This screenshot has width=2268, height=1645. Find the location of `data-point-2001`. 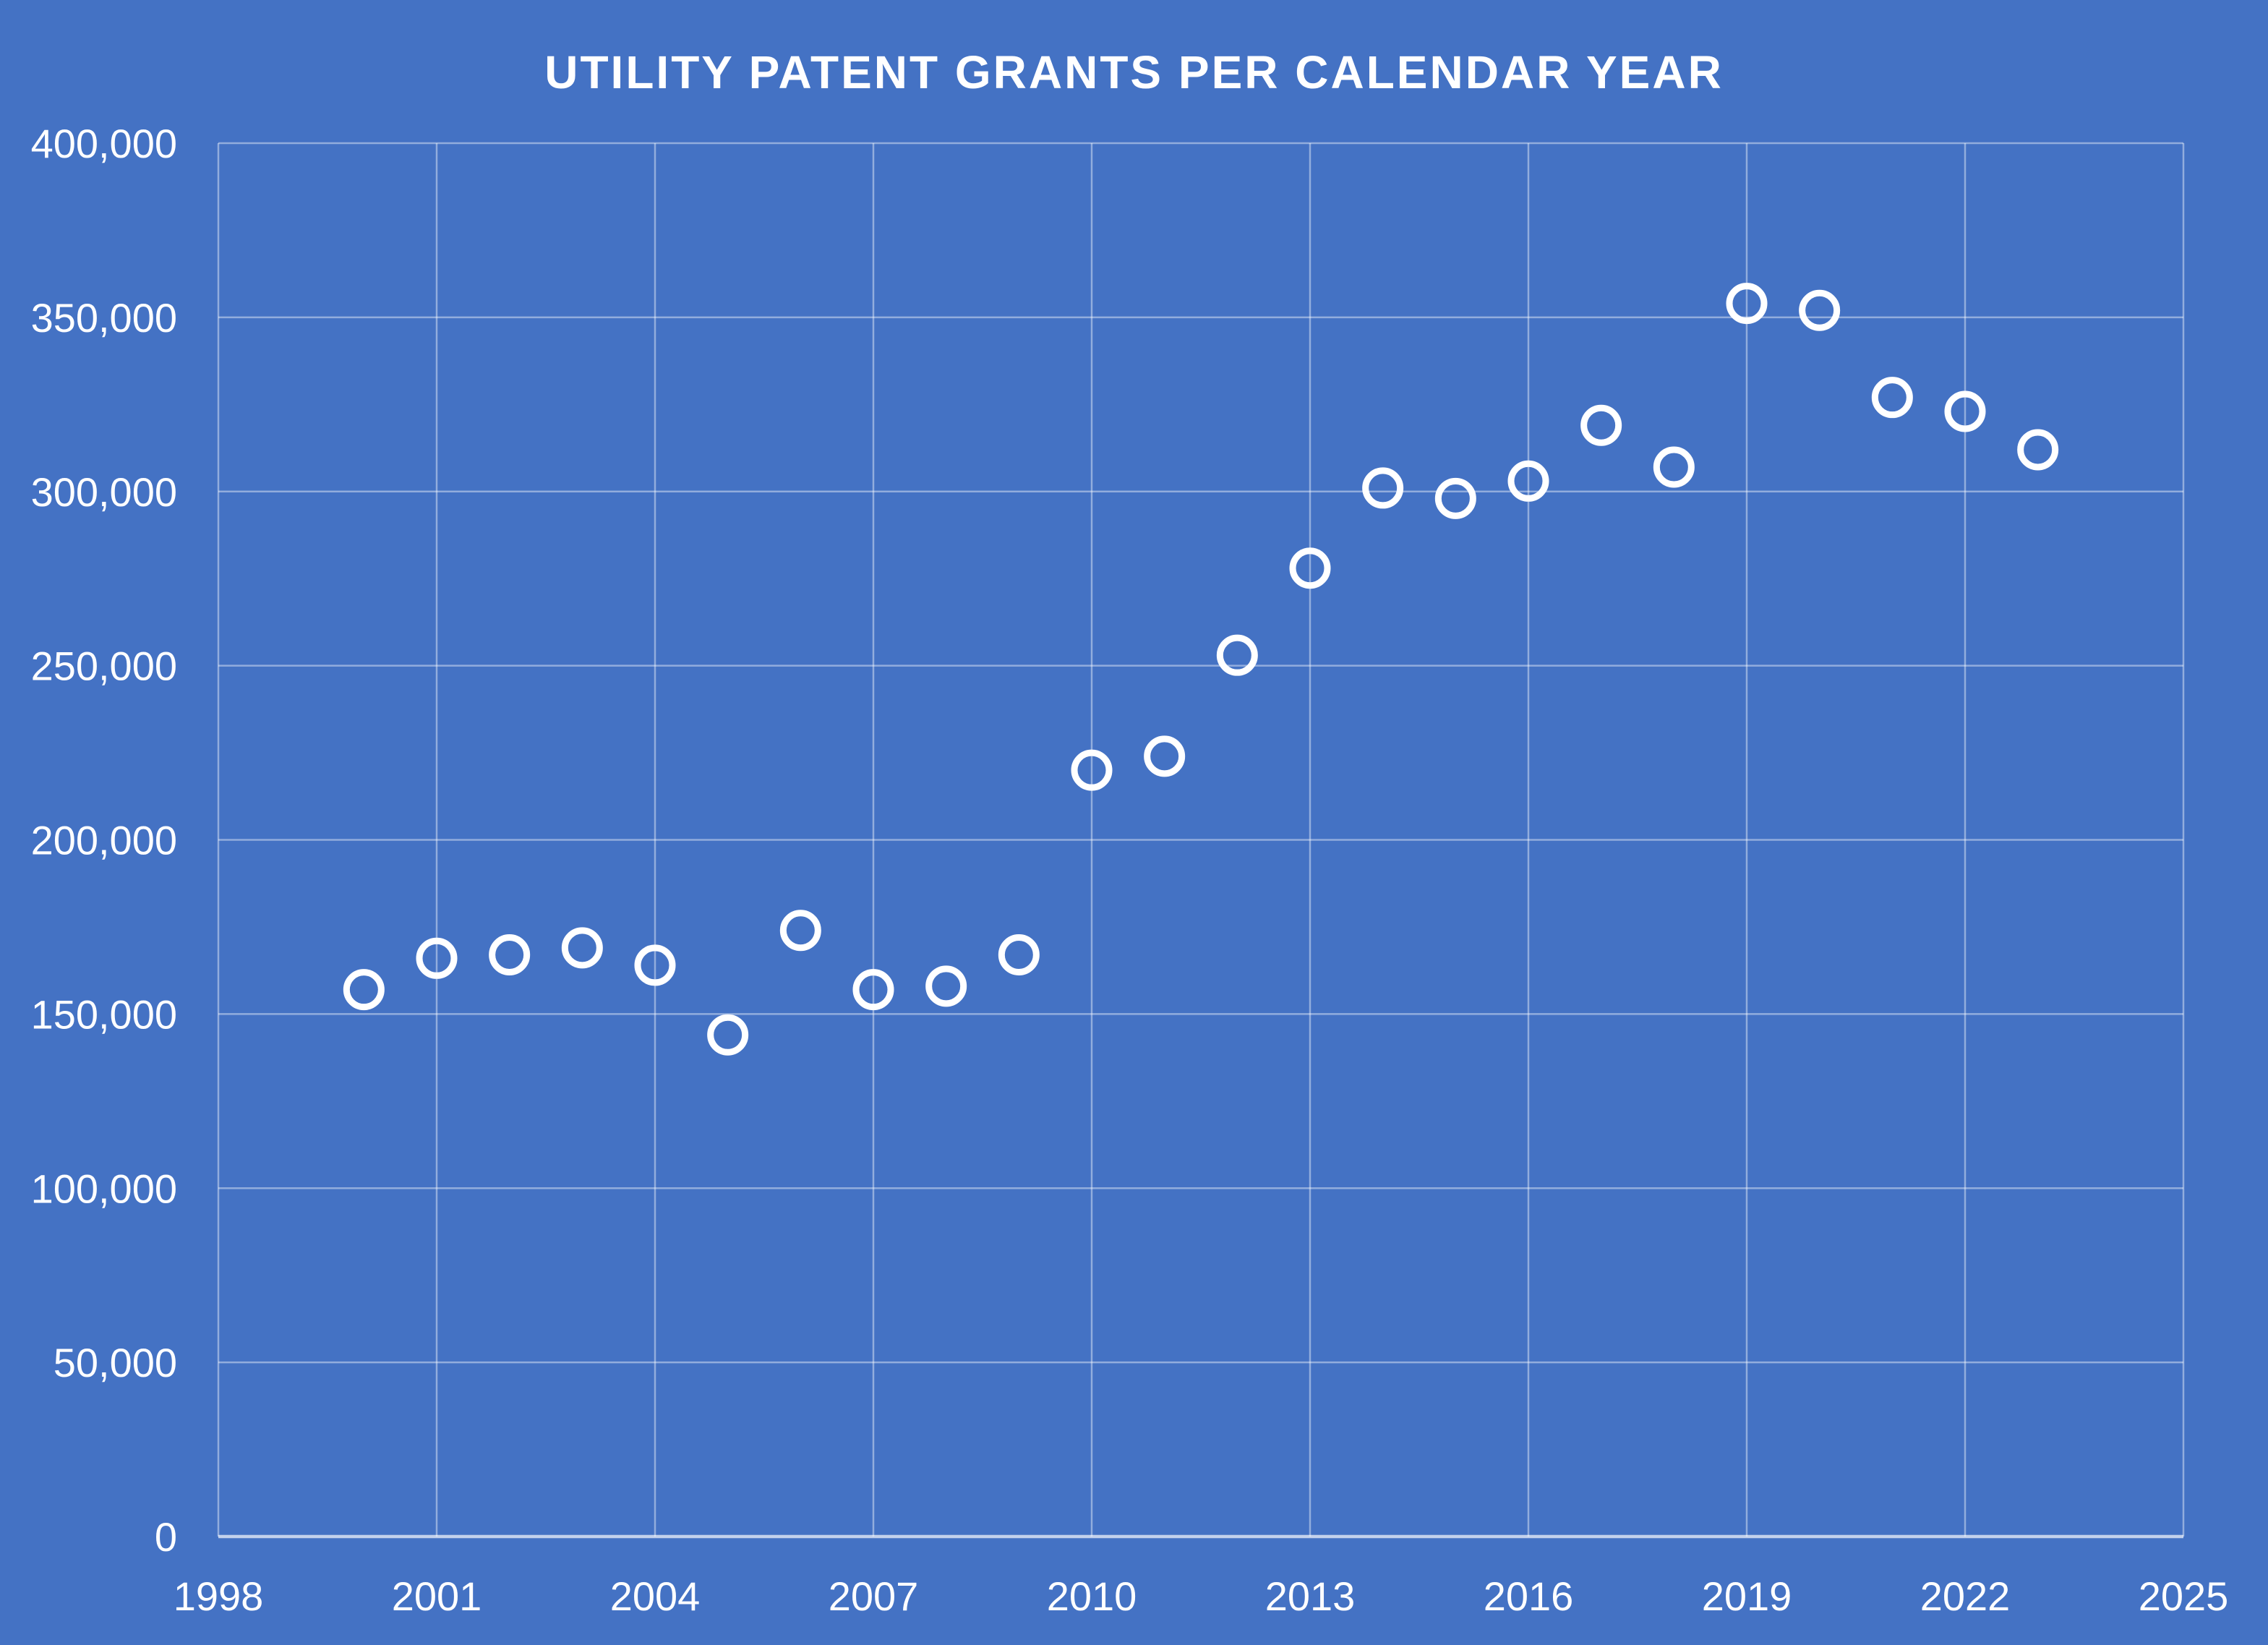

data-point-2001 is located at coordinates (437, 958).